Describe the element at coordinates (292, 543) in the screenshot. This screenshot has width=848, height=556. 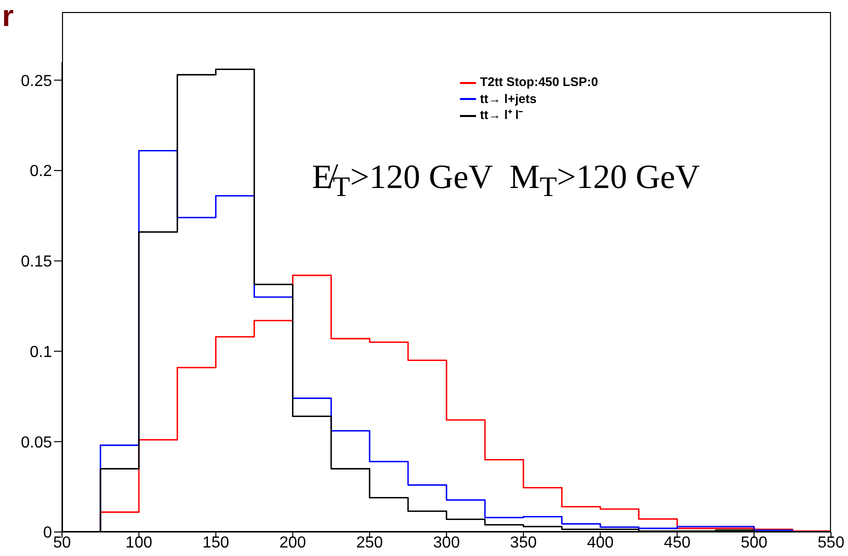
I see `x-tick-label: 200` at that location.